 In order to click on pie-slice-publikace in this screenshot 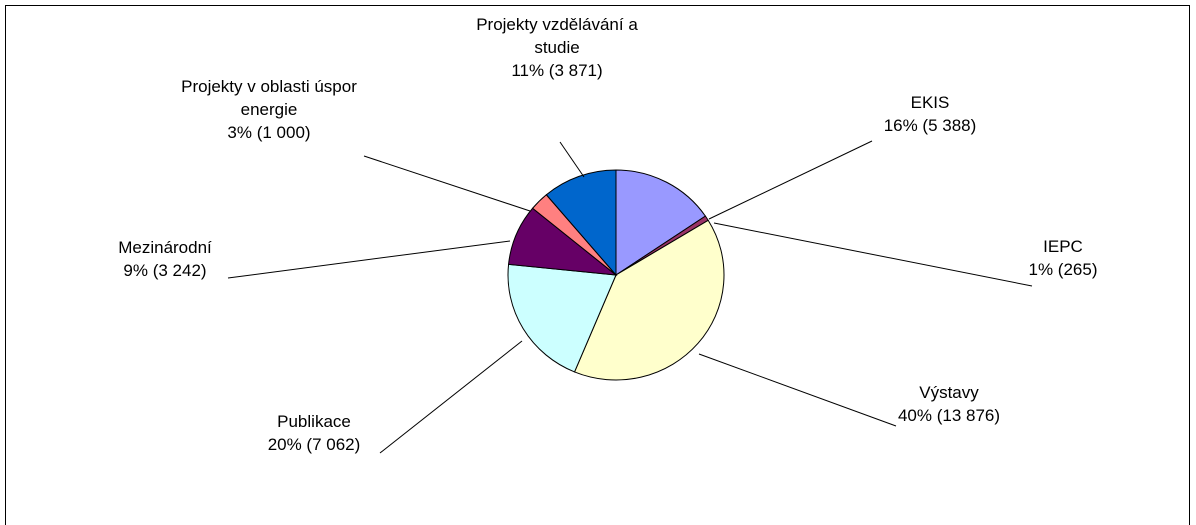, I will do `click(562, 318)`.